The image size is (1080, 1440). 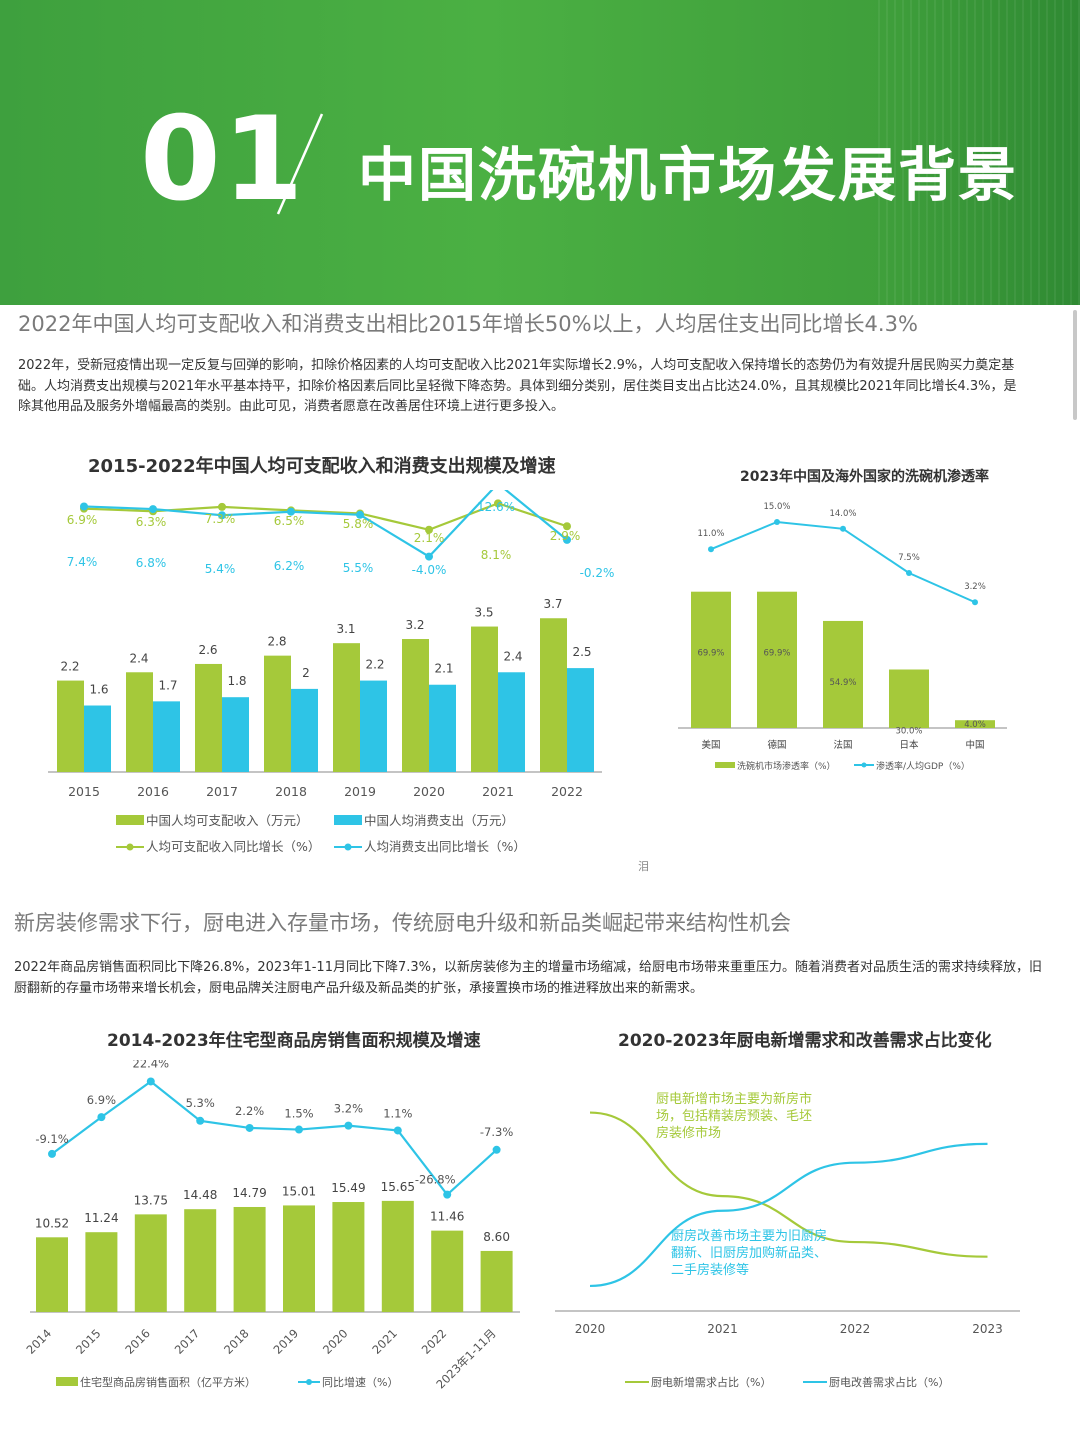 What do you see at coordinates (69, 667) in the screenshot?
I see `income-label: 2.2` at bounding box center [69, 667].